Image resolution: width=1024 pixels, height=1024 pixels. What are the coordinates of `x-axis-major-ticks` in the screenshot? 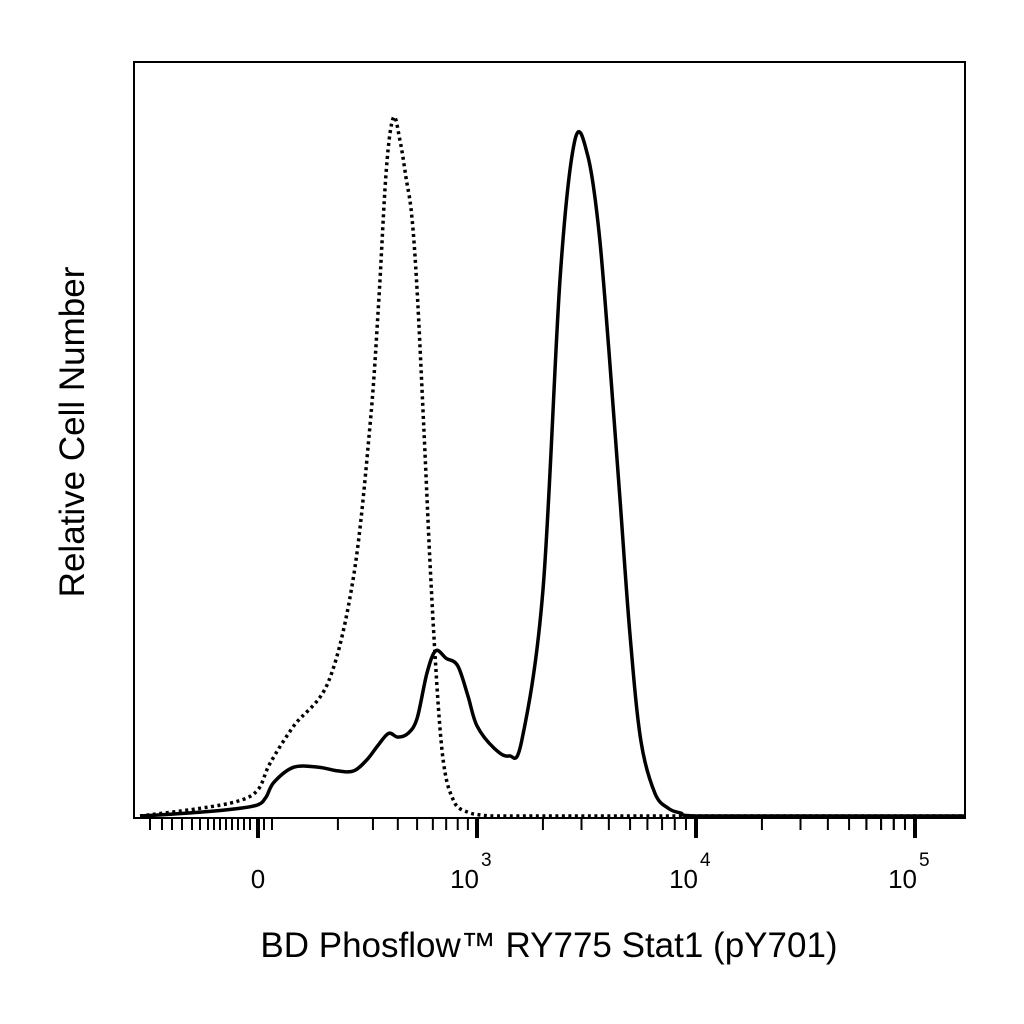 It's located at (586, 828).